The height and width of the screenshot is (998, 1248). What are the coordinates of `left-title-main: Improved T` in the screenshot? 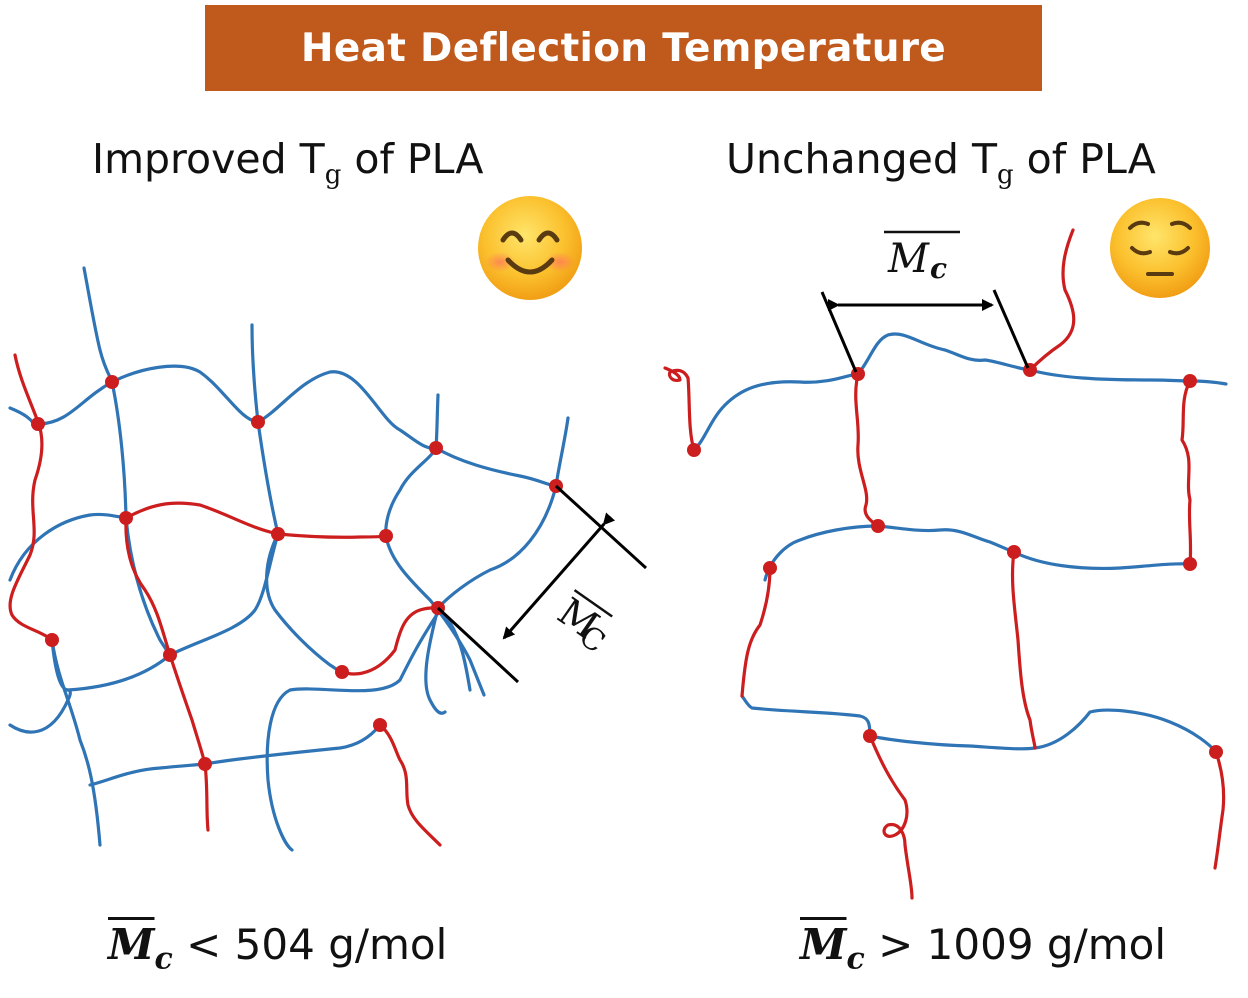 It's located at (208, 159).